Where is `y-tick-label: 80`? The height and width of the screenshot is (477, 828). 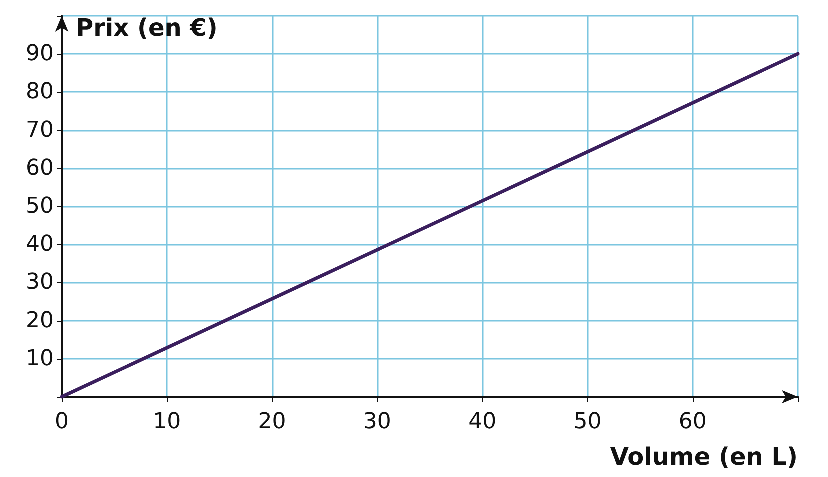 y-tick-label: 80 is located at coordinates (40, 92).